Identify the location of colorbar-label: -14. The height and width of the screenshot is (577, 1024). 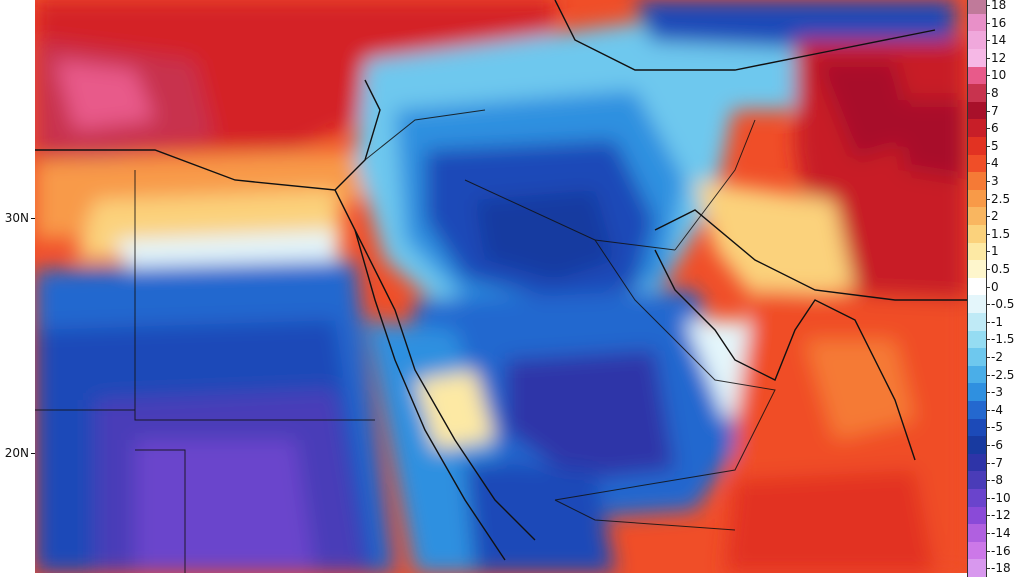
(1001, 533).